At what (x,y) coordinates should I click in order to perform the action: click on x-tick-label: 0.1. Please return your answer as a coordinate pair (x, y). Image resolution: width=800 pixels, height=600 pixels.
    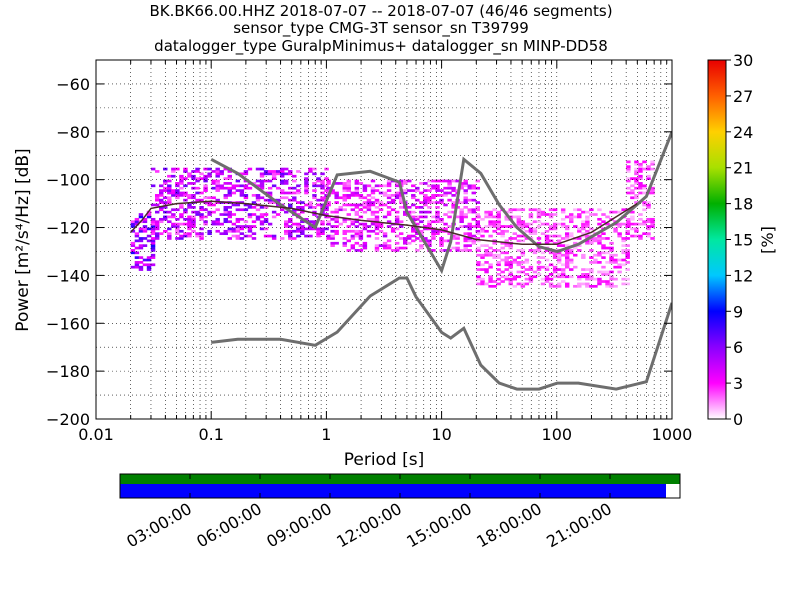
    Looking at the image, I should click on (210, 434).